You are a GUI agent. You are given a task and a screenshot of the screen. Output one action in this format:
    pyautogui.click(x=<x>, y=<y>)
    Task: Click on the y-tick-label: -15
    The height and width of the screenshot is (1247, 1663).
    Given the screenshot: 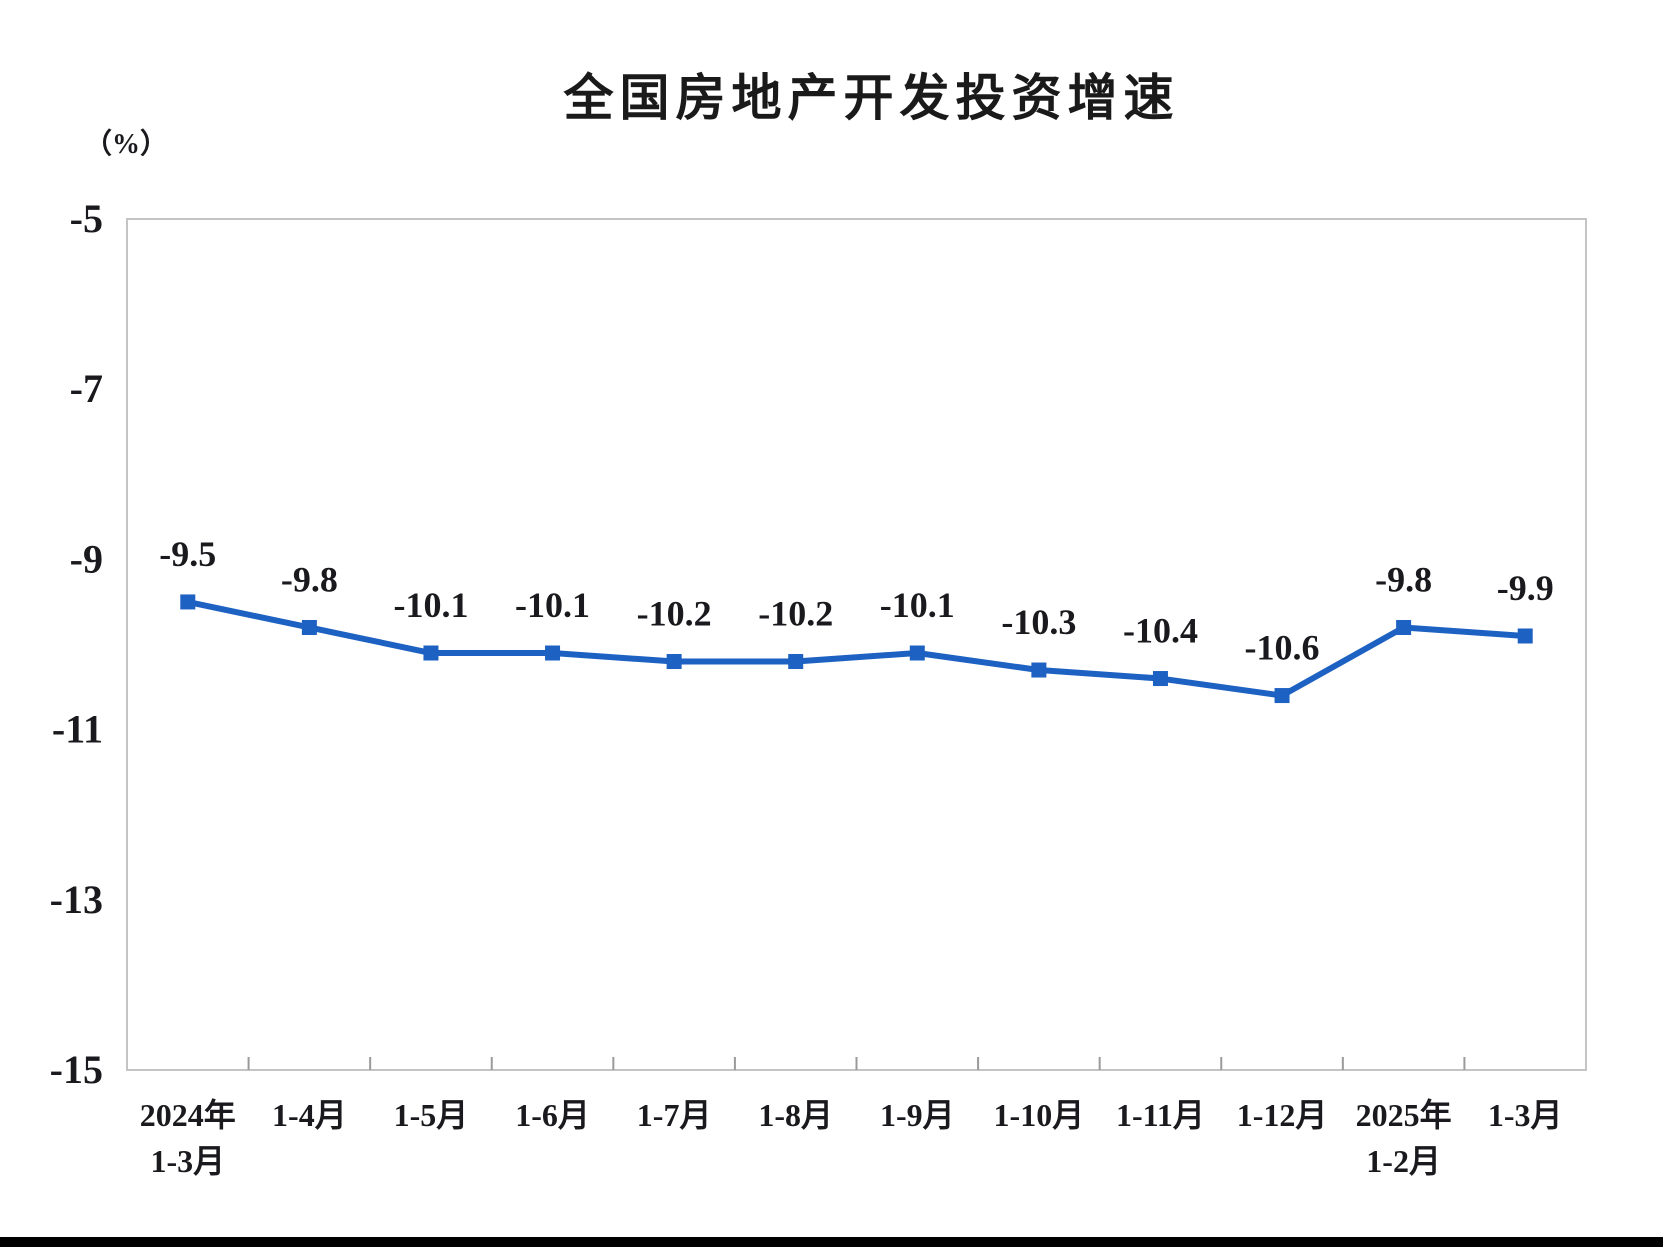 What is the action you would take?
    pyautogui.click(x=76, y=1069)
    